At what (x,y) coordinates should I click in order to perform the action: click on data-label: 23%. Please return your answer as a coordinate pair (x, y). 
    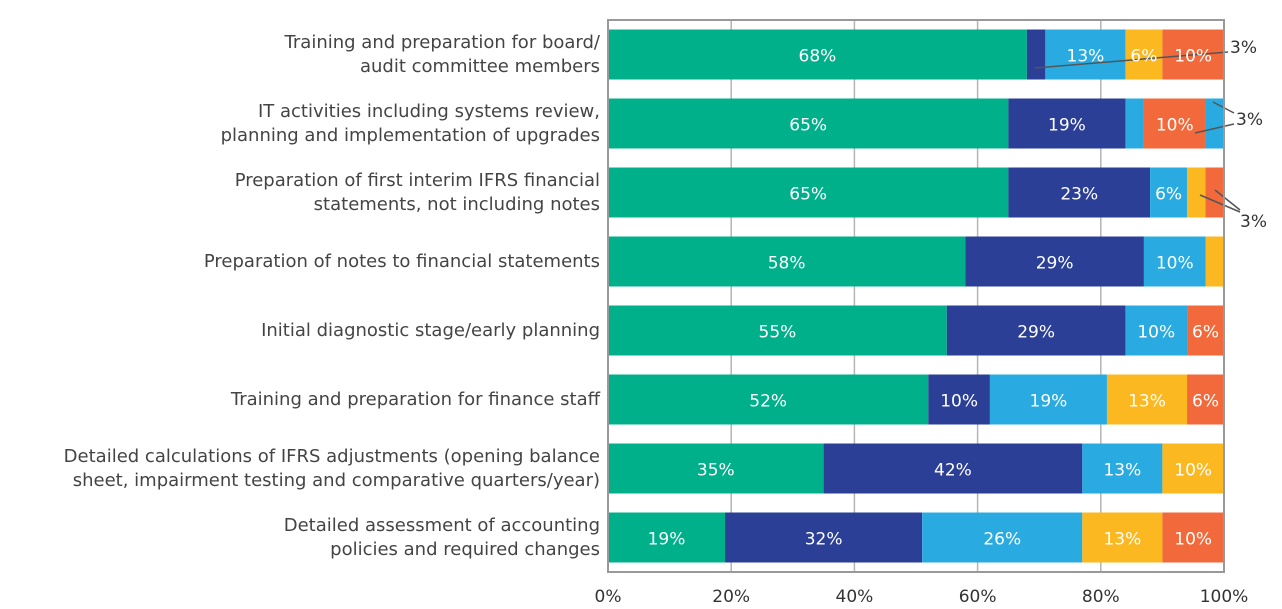
    Looking at the image, I should click on (1079, 195).